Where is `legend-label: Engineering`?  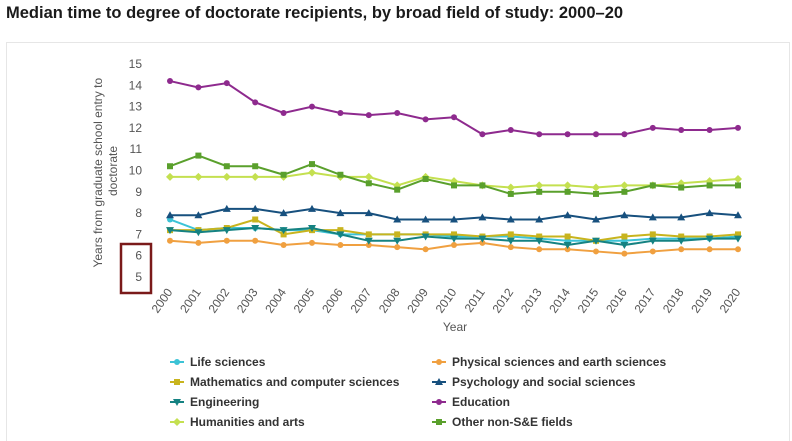
legend-label: Engineering is located at coordinates (224, 402).